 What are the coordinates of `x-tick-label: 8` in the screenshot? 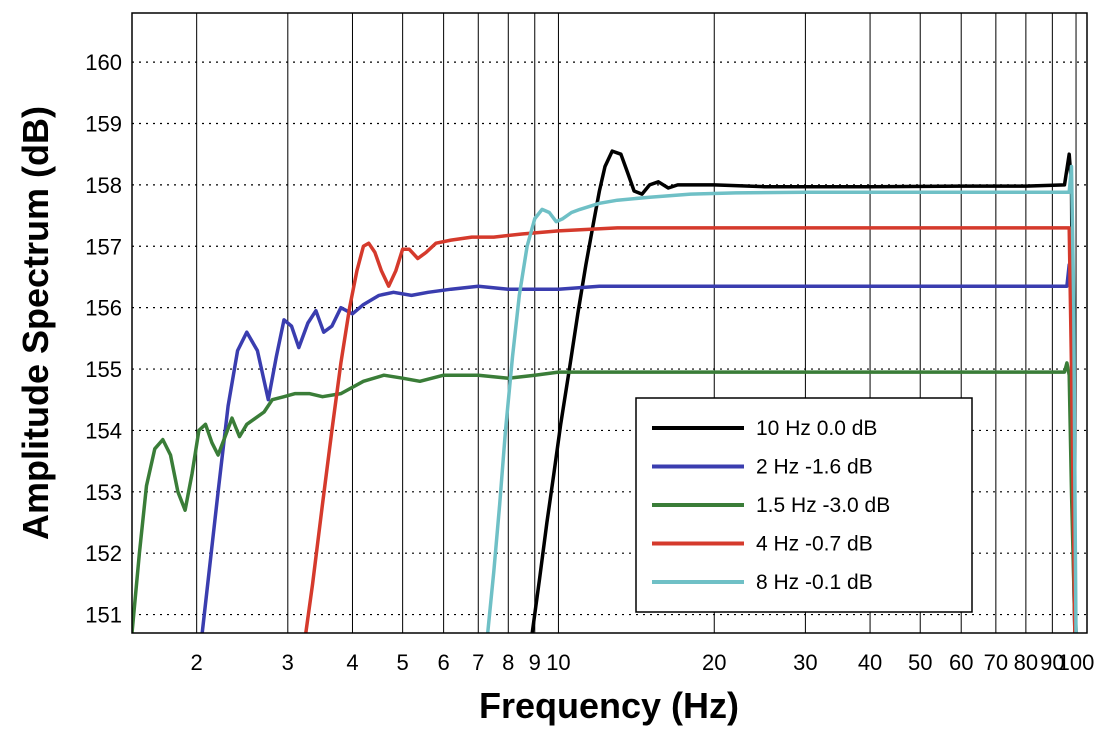 It's located at (508, 662).